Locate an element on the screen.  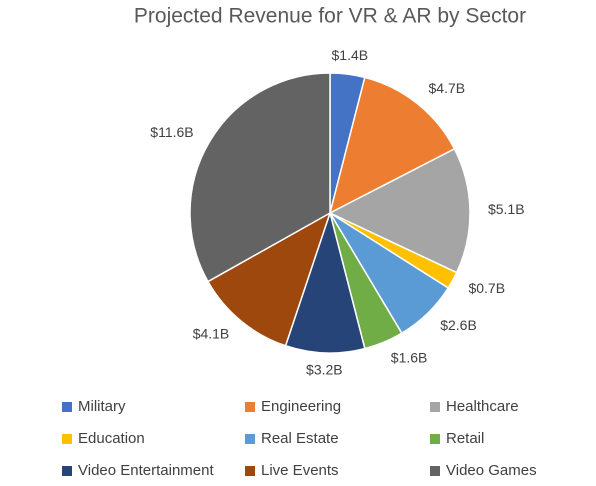
legend-label: Real Estate is located at coordinates (300, 438).